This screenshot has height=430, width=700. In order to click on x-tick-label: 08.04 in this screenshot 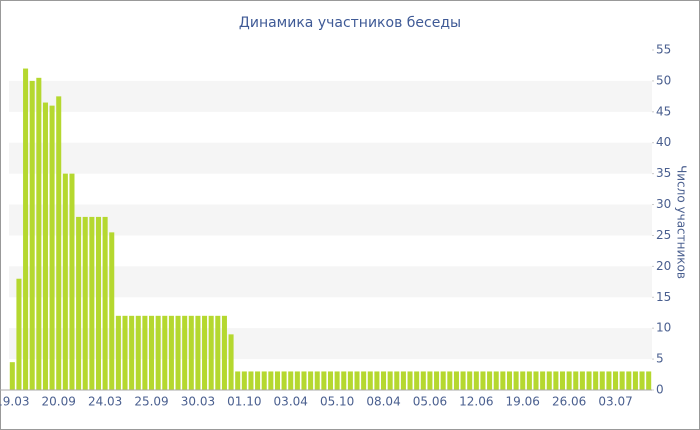, I will do `click(383, 402)`.